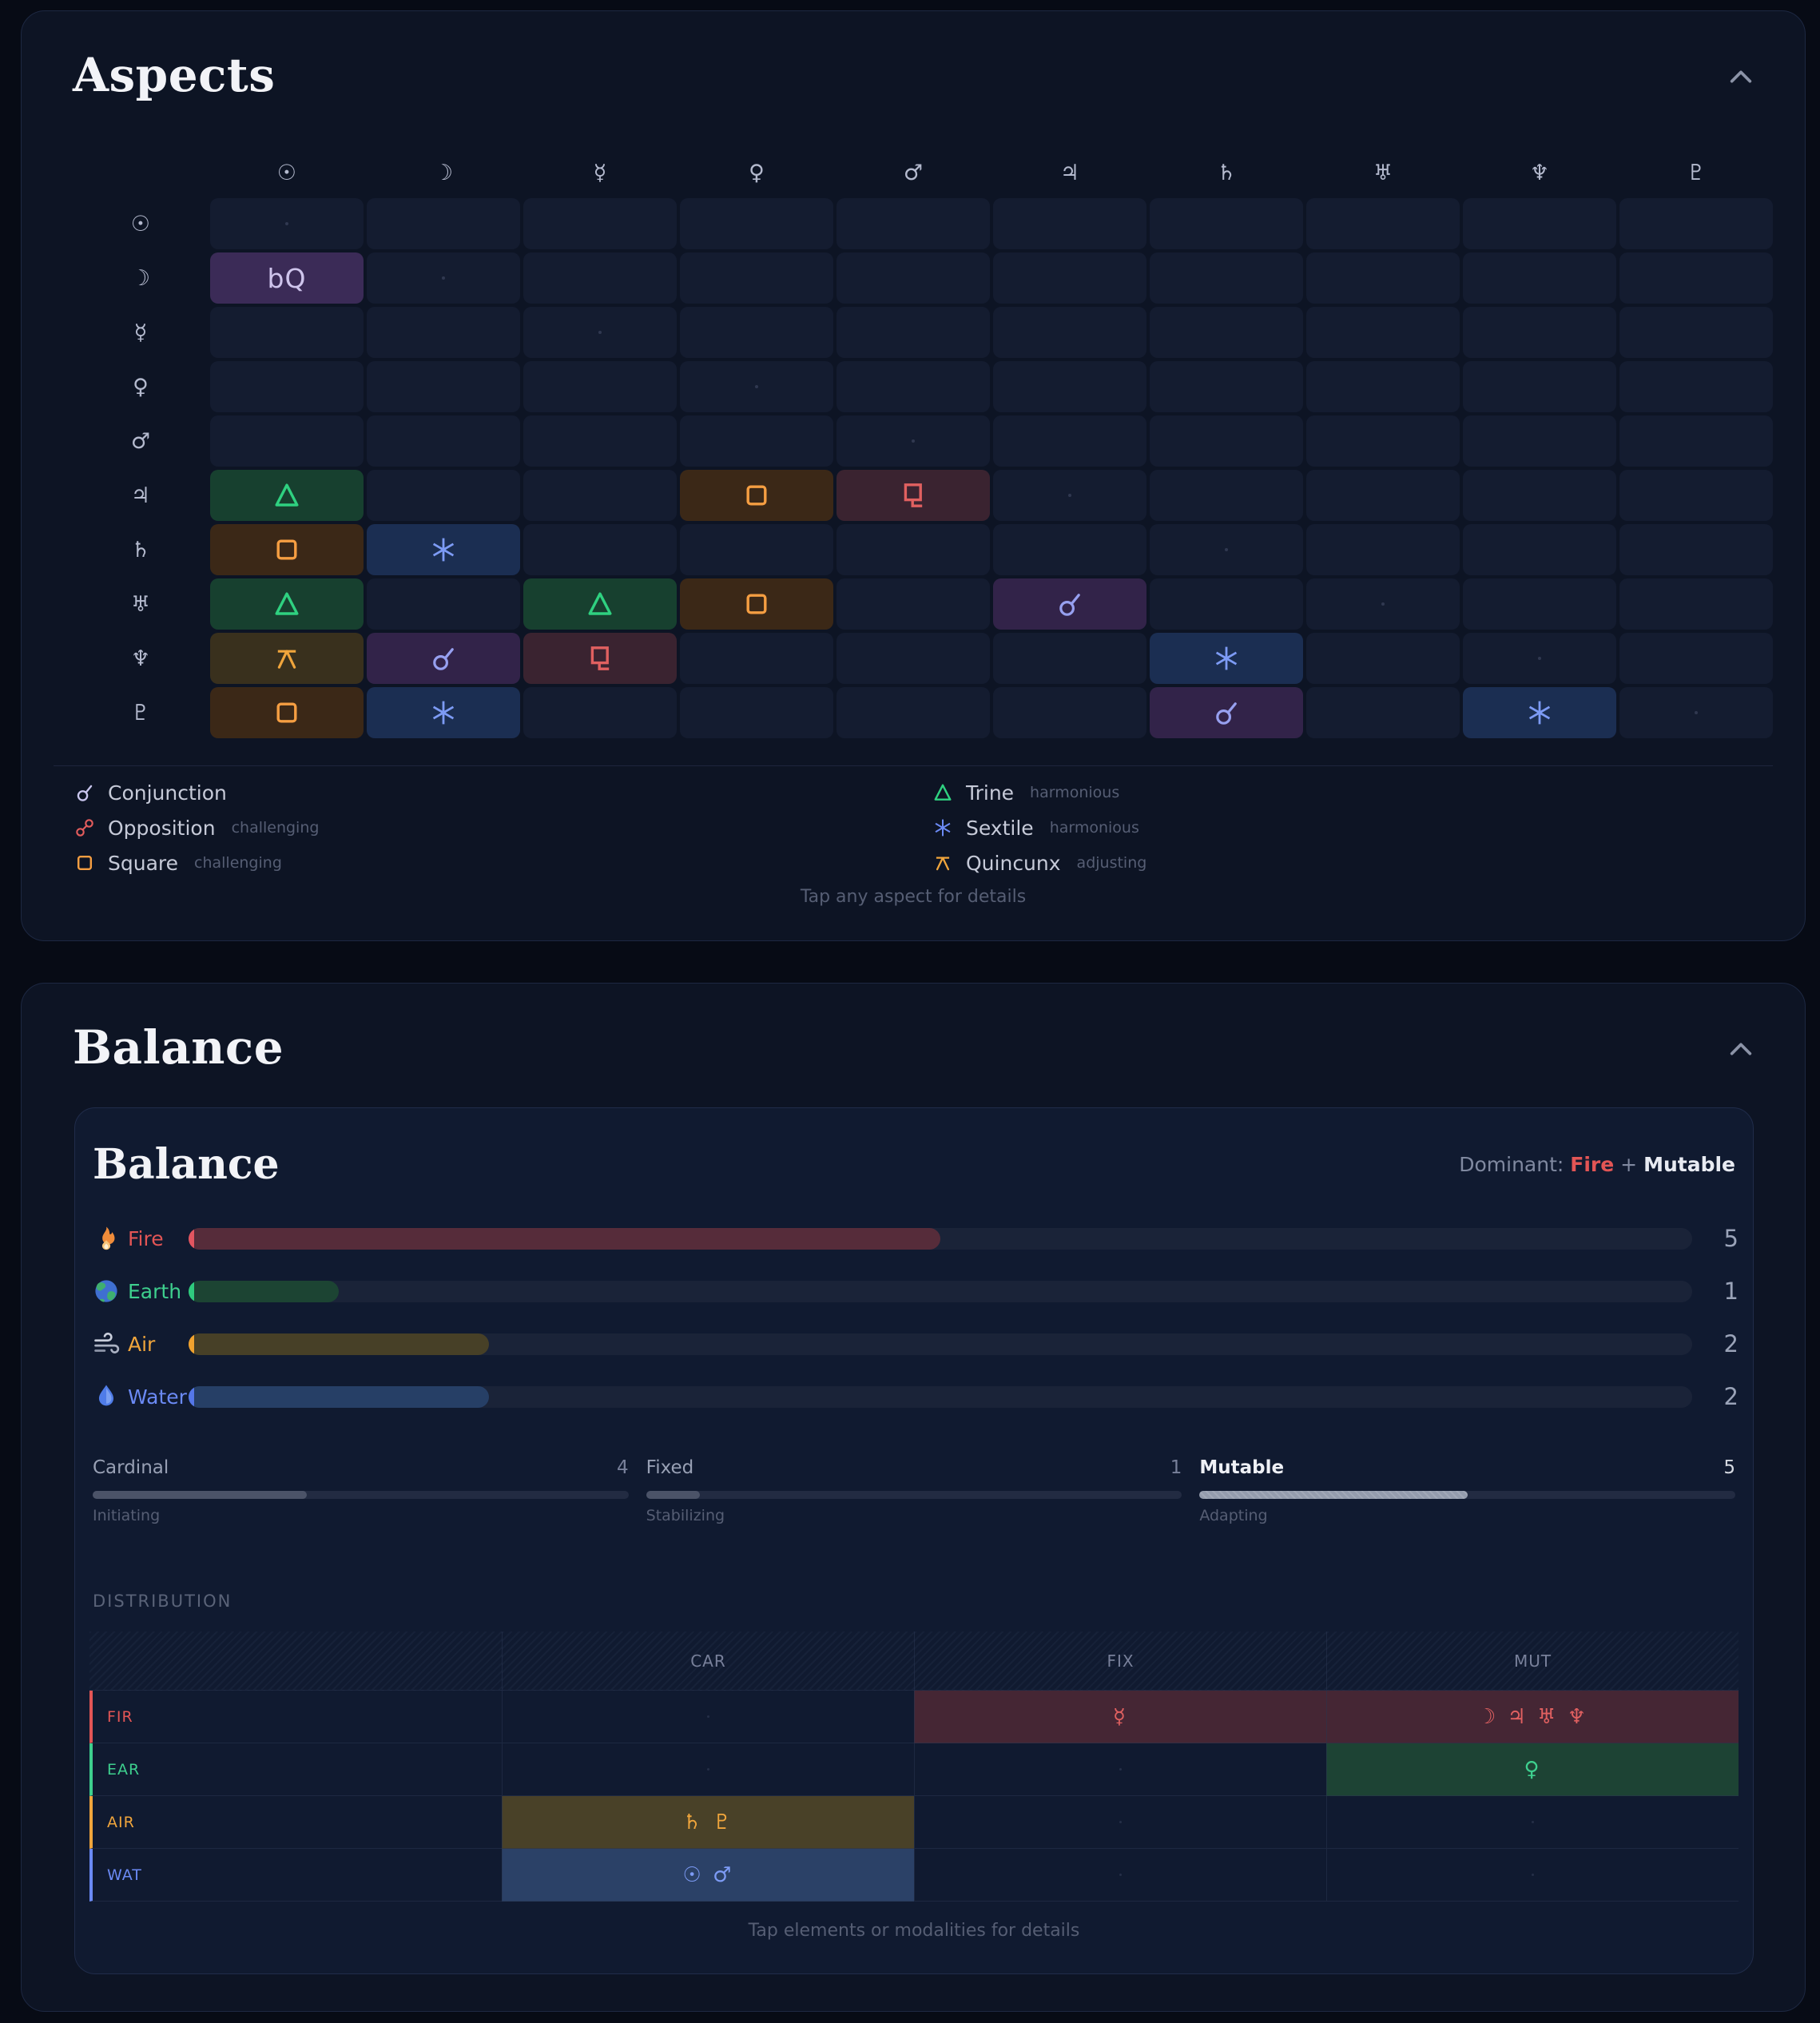 Image resolution: width=1820 pixels, height=2023 pixels. I want to click on planet-row-header-moon: ☽, so click(141, 278).